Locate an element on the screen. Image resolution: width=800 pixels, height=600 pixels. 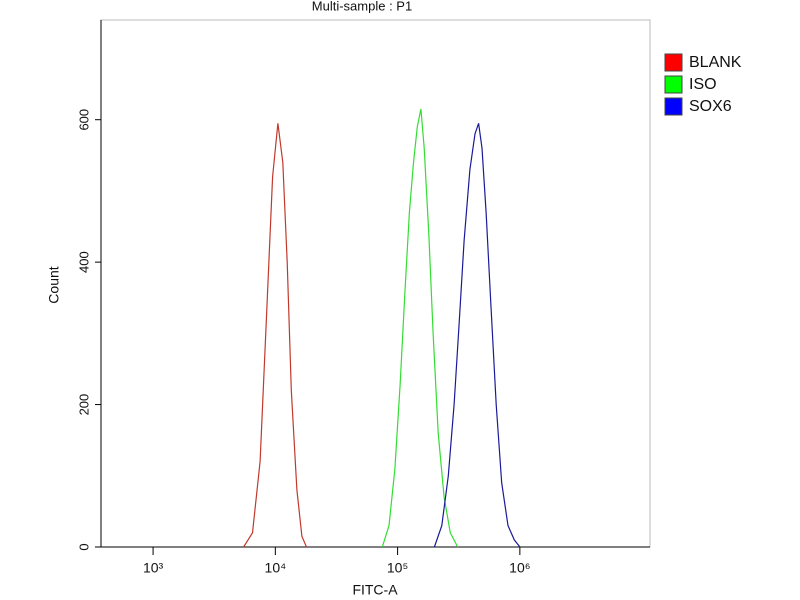
x-tick-label: 10⁵ is located at coordinates (397, 568).